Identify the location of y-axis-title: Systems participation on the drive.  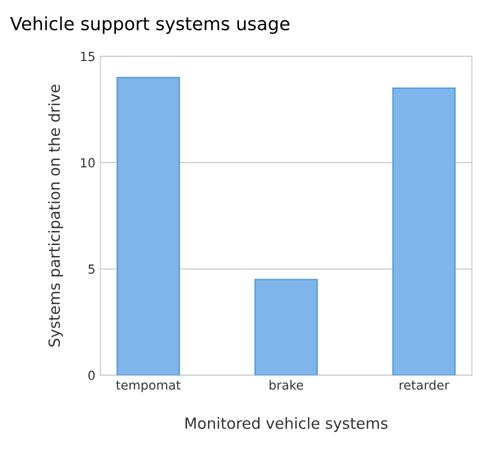
(55, 215).